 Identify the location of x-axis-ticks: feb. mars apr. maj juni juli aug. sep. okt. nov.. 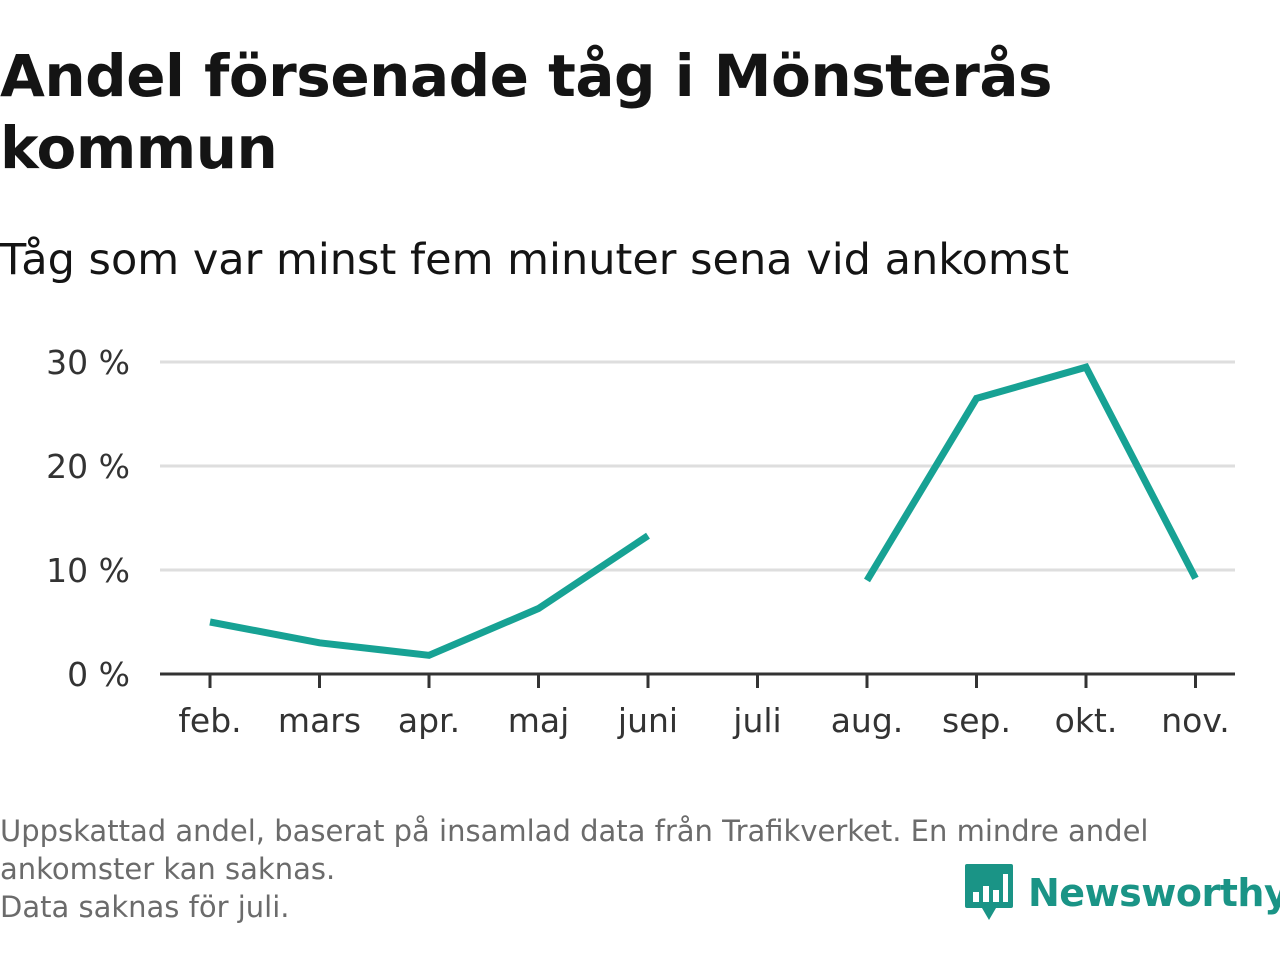
(697, 706).